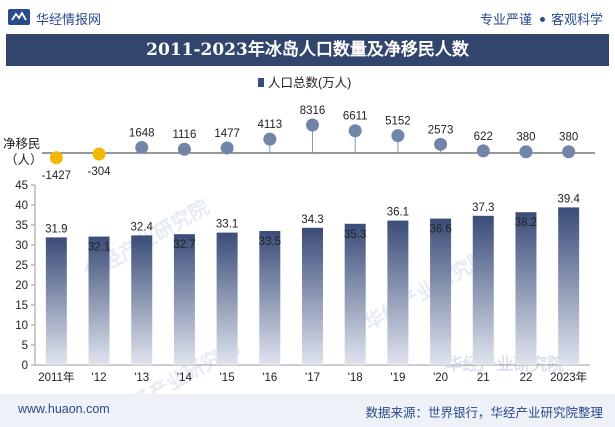  I want to click on x-tick-label: '16, so click(269, 378).